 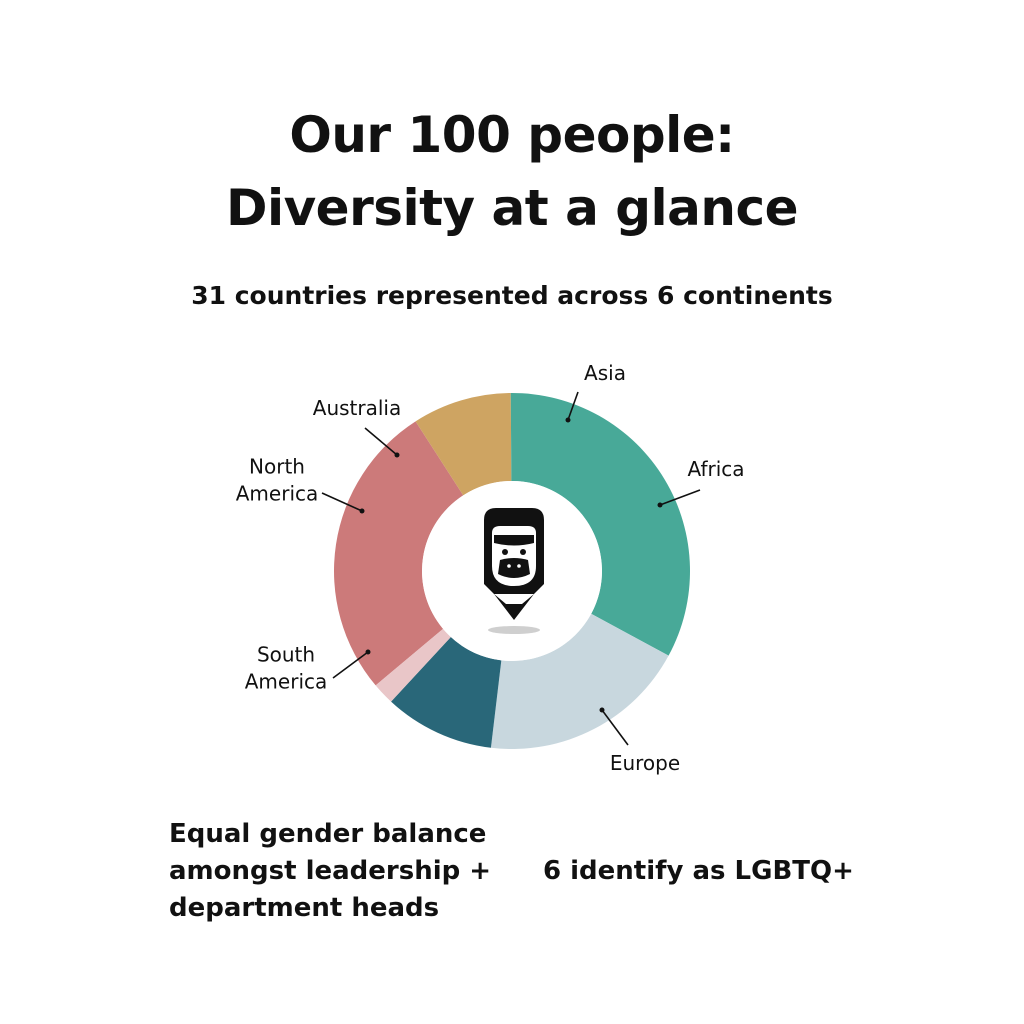 What do you see at coordinates (286, 668) in the screenshot?
I see `label-south-america: South America` at bounding box center [286, 668].